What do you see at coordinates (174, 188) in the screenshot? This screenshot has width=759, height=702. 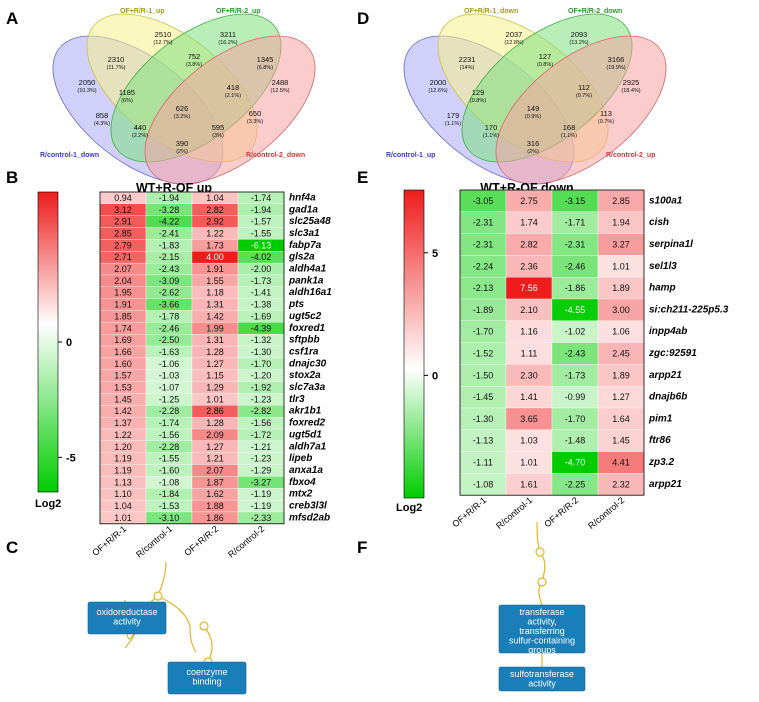 I see `heatmap-title: WT+R-OF up` at bounding box center [174, 188].